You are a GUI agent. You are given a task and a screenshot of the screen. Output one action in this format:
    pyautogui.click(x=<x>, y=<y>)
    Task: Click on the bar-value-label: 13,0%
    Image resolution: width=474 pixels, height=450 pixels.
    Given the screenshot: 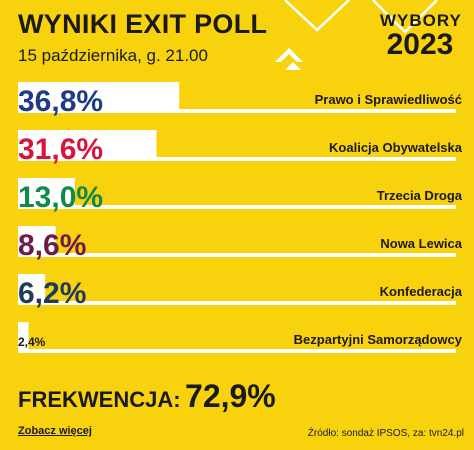 What is the action you would take?
    pyautogui.click(x=60, y=197)
    